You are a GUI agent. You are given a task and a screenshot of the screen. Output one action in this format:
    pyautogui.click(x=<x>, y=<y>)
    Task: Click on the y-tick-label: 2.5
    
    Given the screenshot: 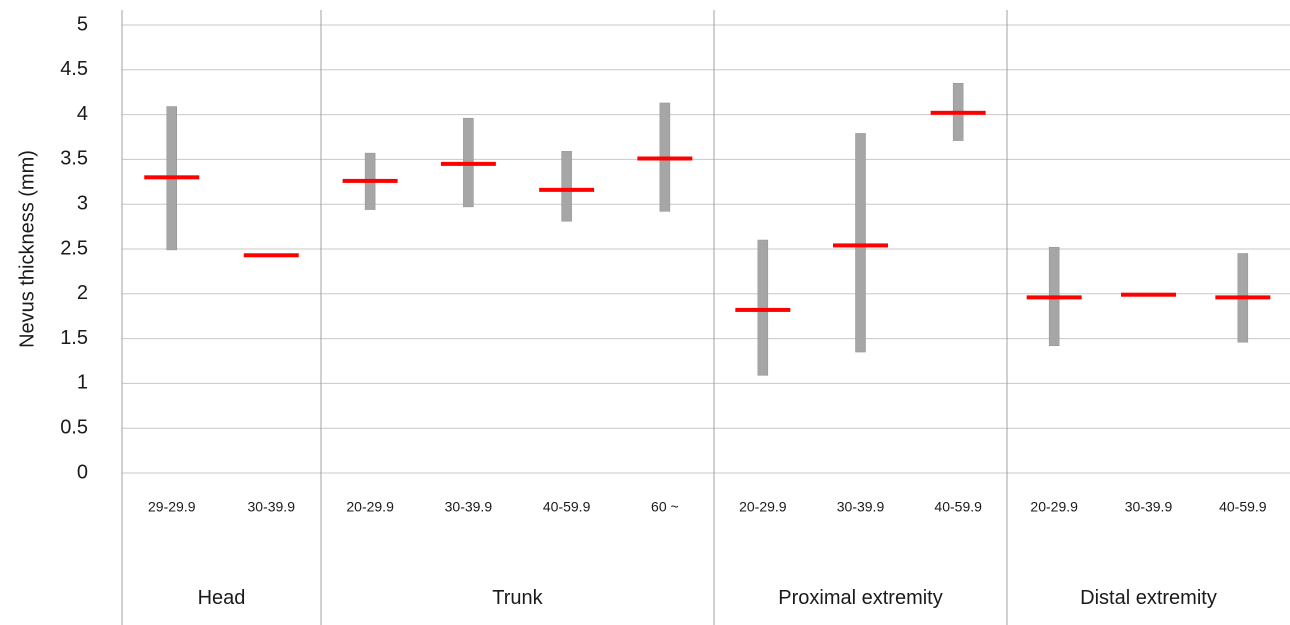 What is the action you would take?
    pyautogui.click(x=74, y=248)
    